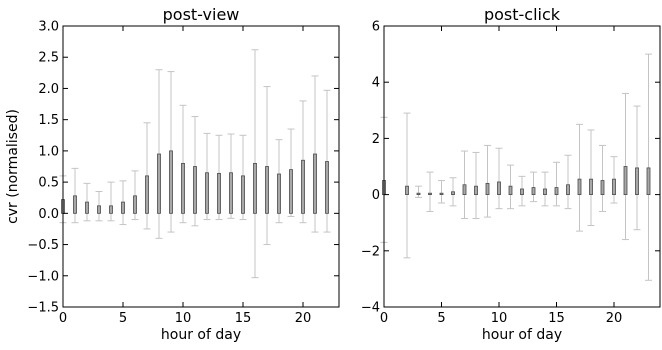  What do you see at coordinates (48, 214) in the screenshot?
I see `y-tick-label: 0.0` at bounding box center [48, 214].